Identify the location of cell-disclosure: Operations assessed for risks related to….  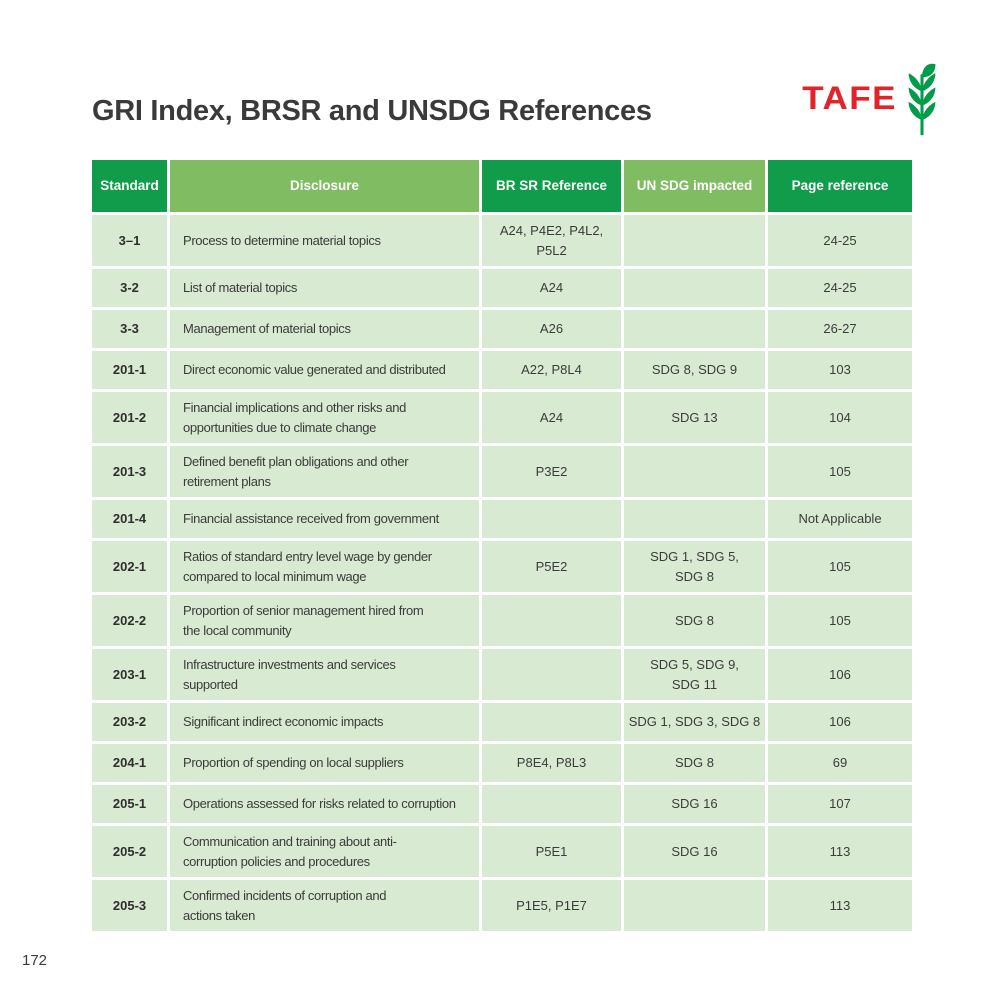
(324, 804).